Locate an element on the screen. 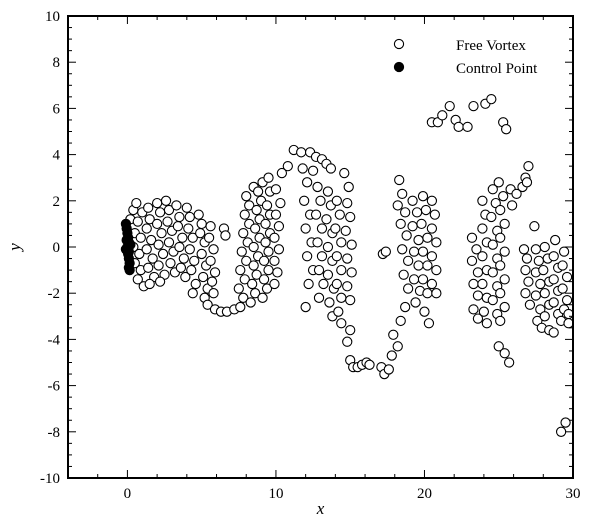  x-tick-label: 30 is located at coordinates (573, 494).